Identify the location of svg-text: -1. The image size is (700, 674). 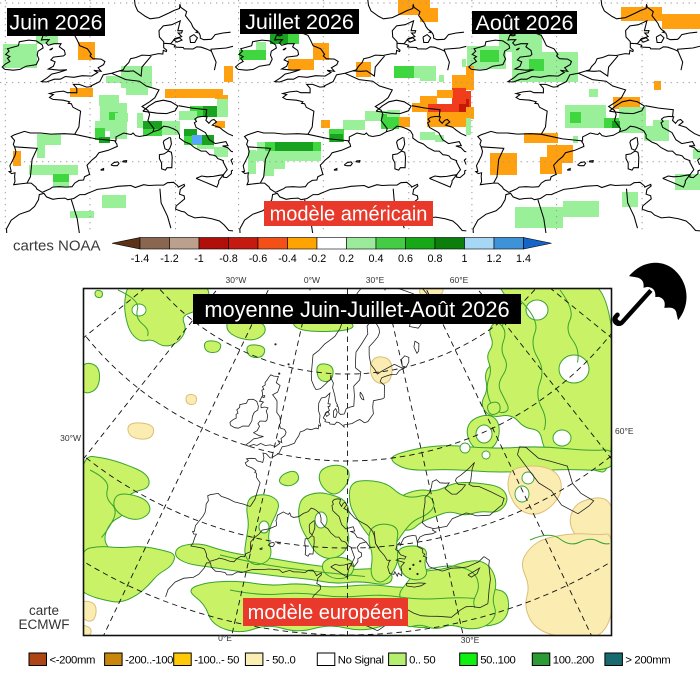
(199, 259).